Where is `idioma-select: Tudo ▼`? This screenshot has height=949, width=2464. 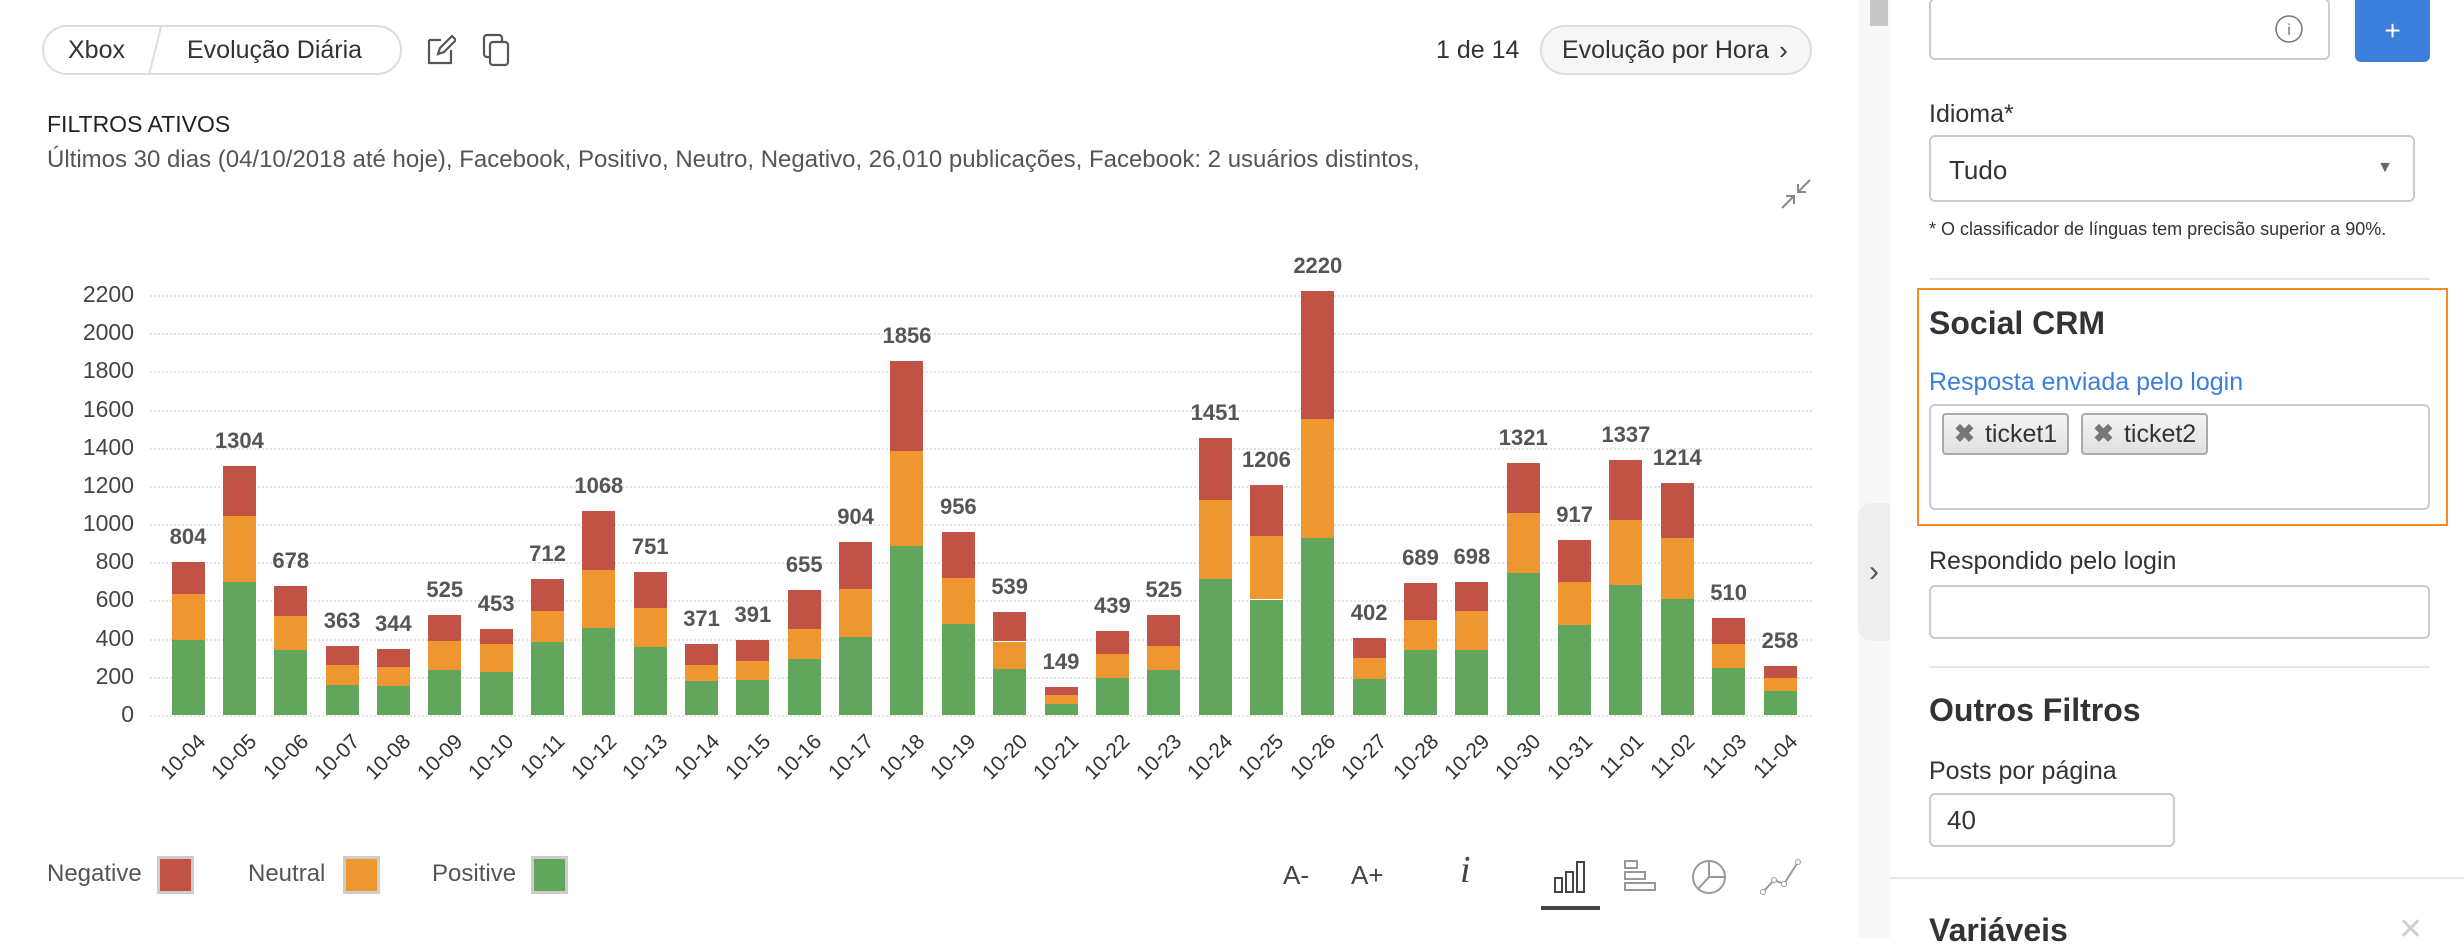
idioma-select: Tudo ▼ is located at coordinates (2172, 168).